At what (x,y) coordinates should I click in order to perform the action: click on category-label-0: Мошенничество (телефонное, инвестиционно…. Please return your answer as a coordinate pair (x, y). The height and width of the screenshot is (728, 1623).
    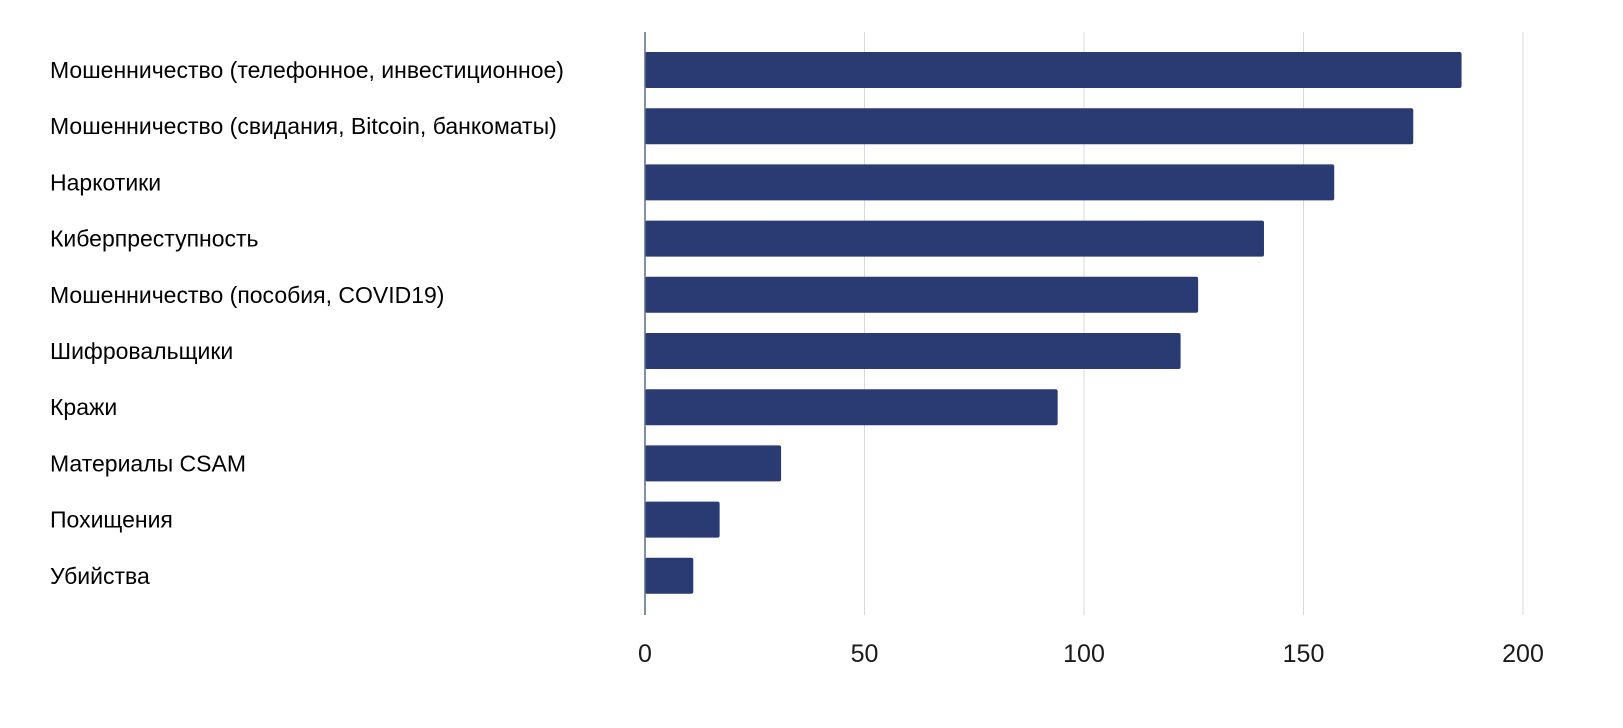
    Looking at the image, I should click on (307, 70).